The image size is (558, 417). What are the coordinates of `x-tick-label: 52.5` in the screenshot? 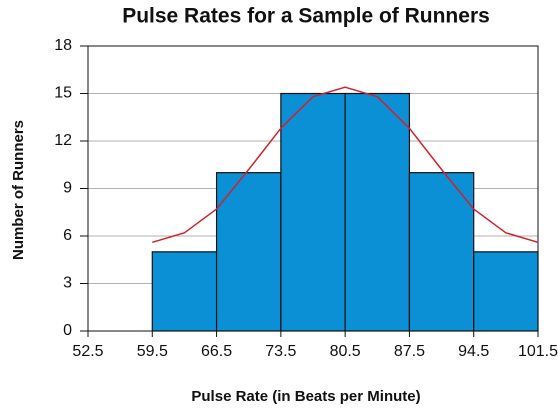 It's located at (87, 351).